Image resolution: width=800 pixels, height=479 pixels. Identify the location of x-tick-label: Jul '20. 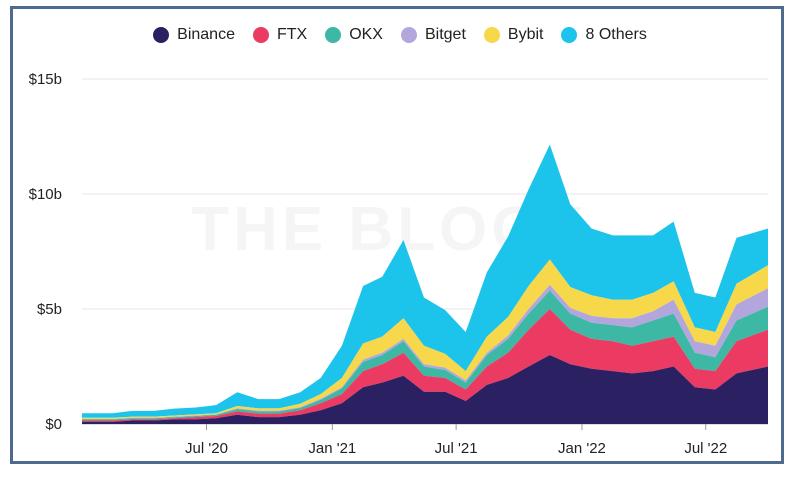
(206, 448).